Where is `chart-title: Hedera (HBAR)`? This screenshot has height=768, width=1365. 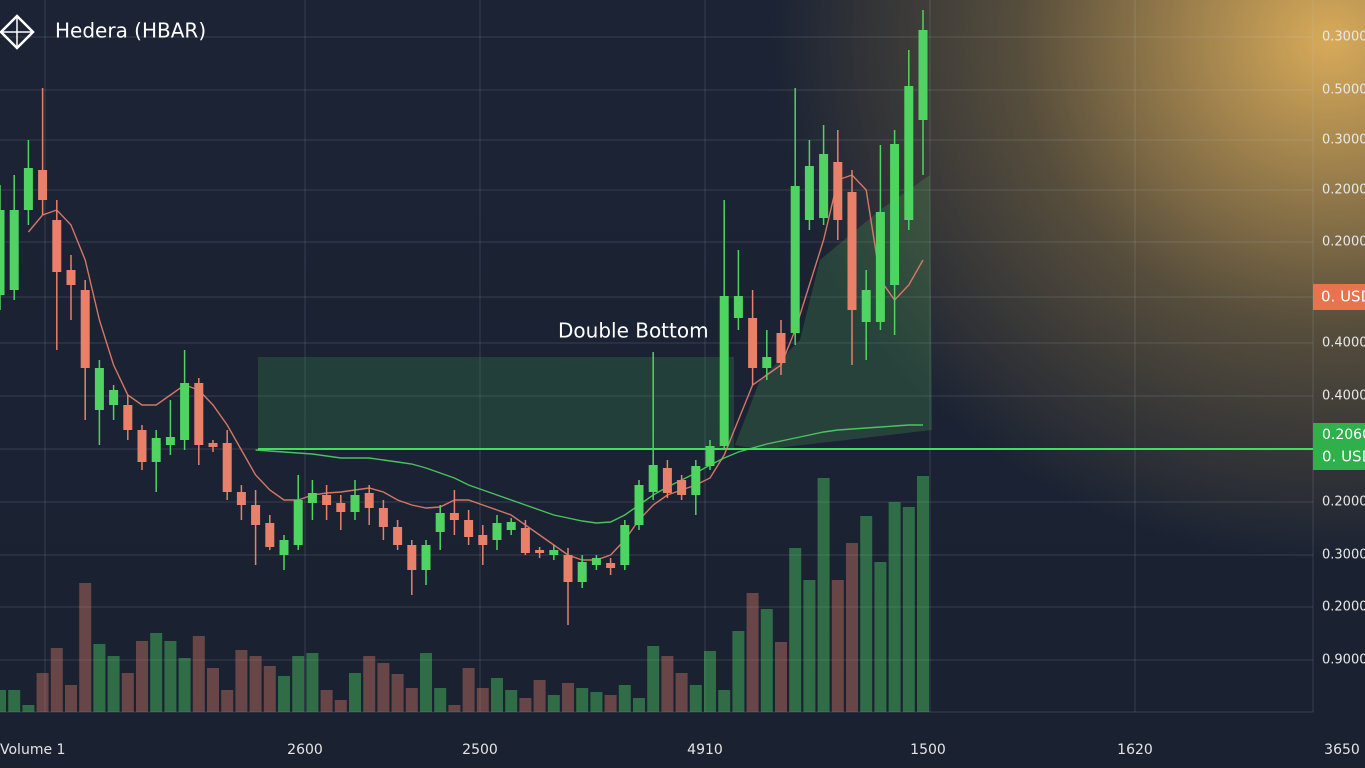 chart-title: Hedera (HBAR) is located at coordinates (130, 31).